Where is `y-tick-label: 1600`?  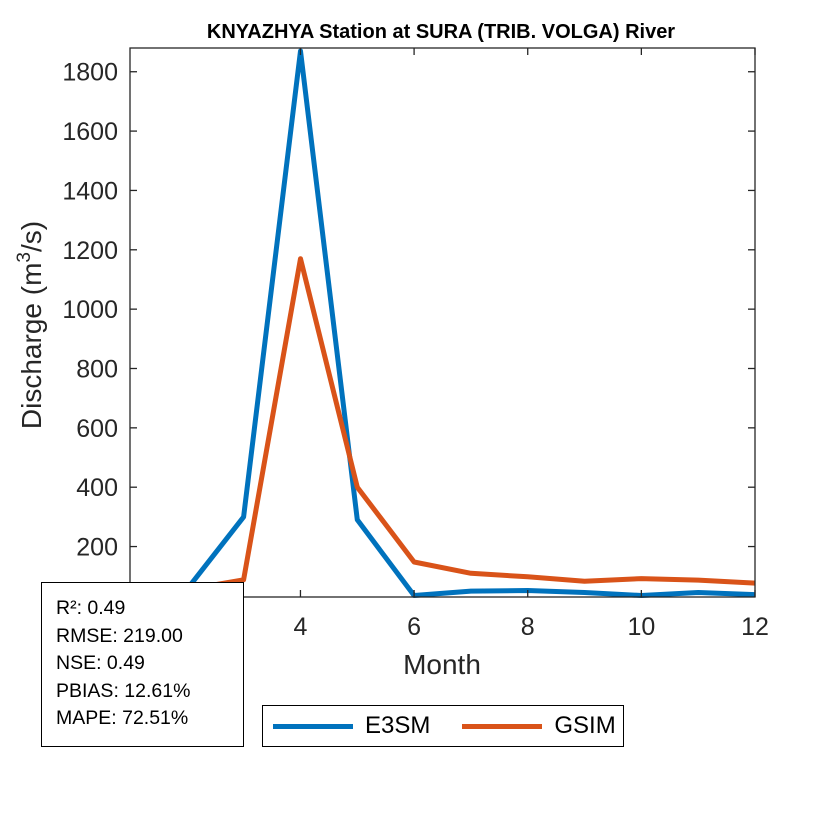
y-tick-label: 1600 is located at coordinates (90, 132).